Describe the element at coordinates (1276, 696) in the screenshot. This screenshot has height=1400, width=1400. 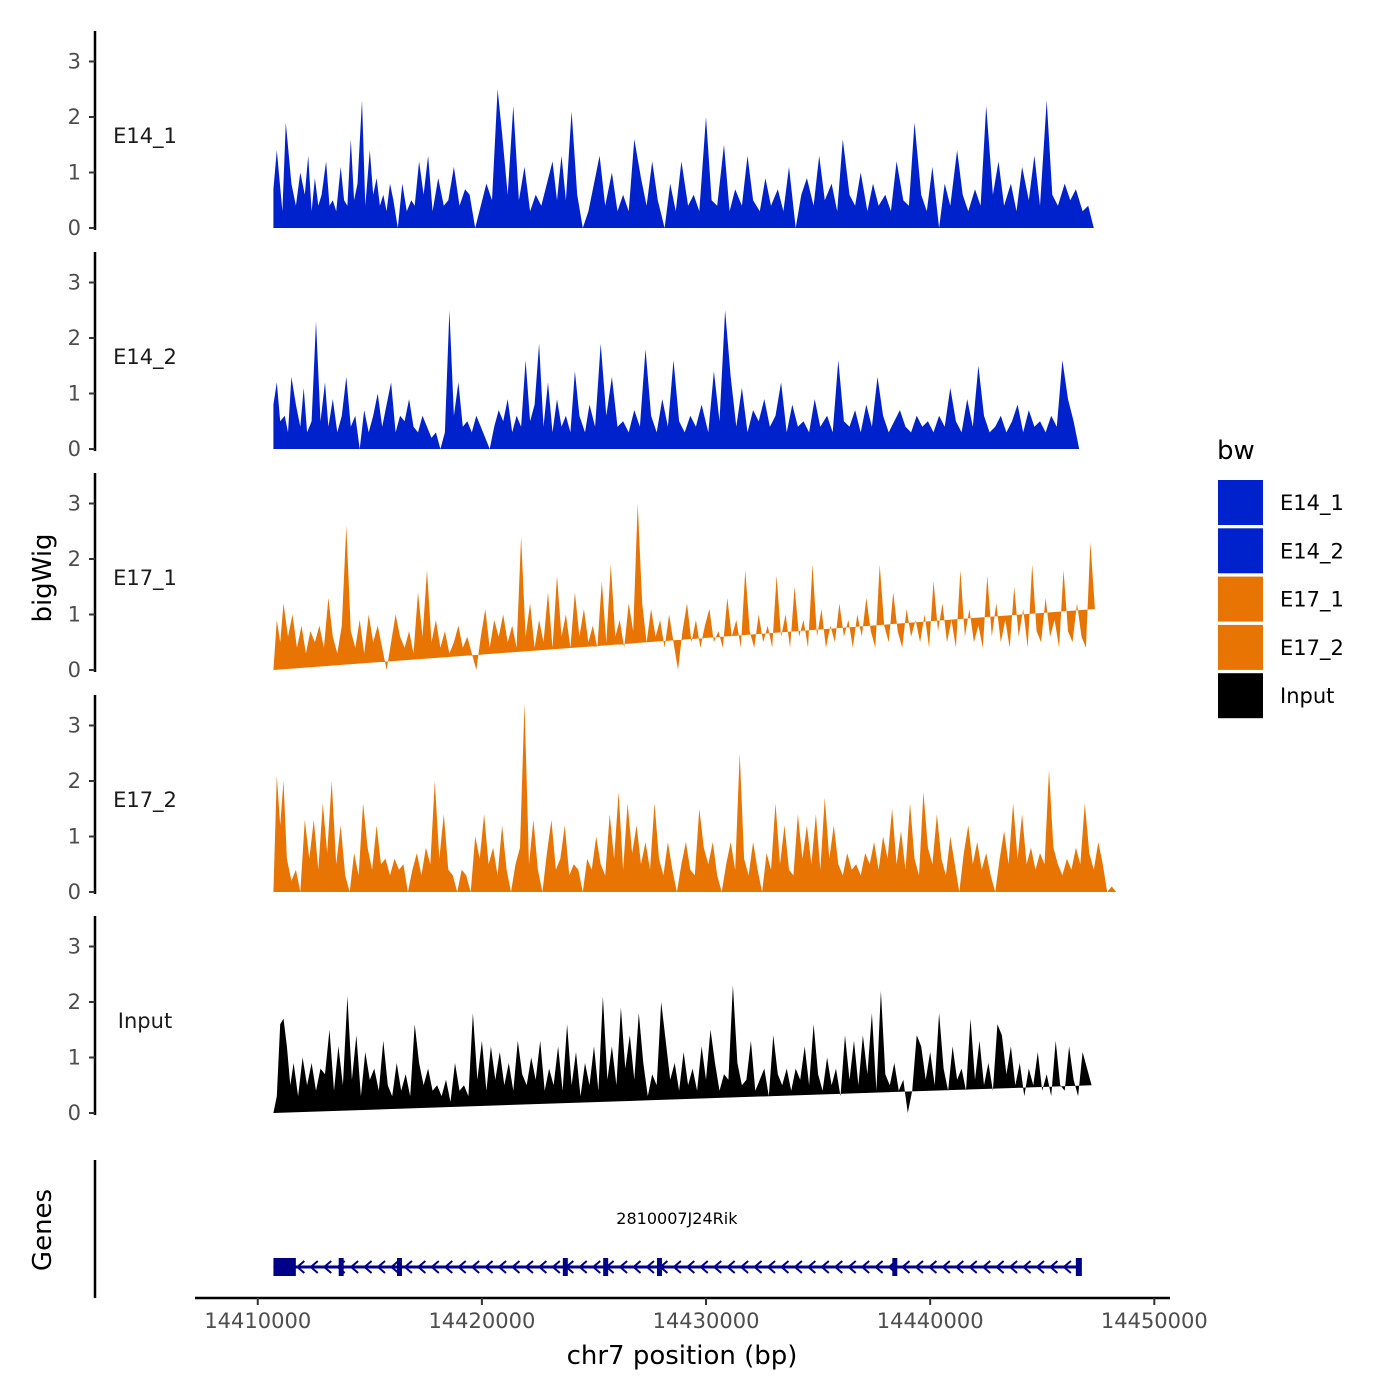
I see `legend-item-input: Input` at that location.